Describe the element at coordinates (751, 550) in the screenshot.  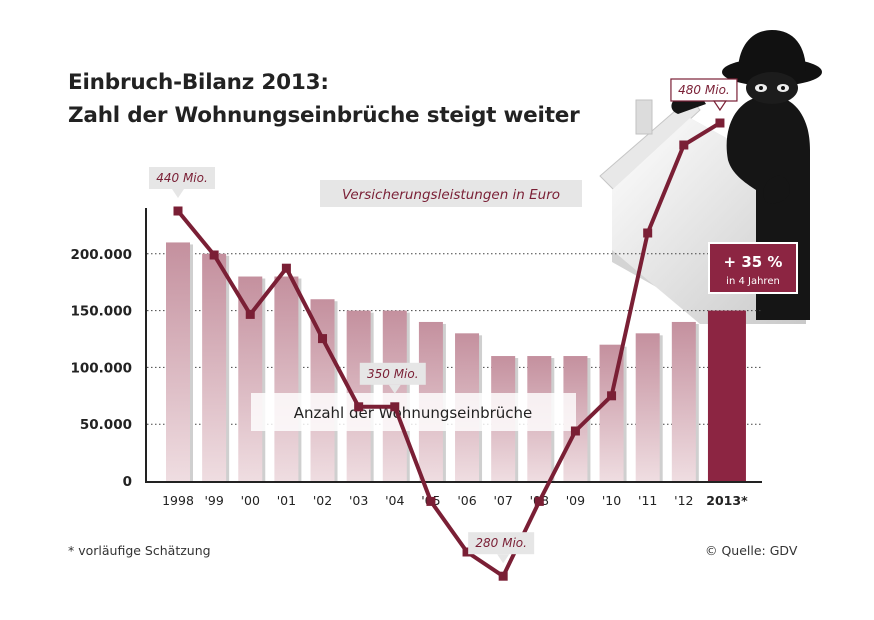
I see `source-note: © Quelle: GDV` at that location.